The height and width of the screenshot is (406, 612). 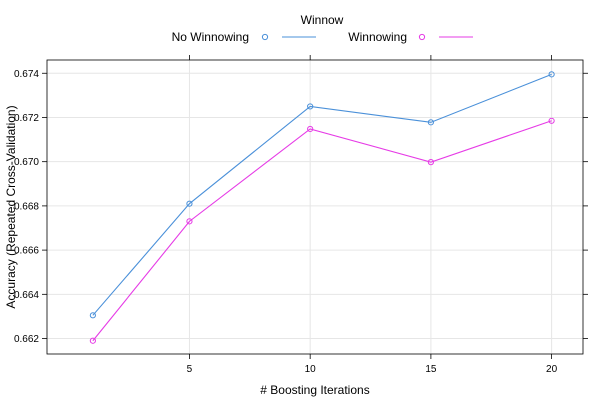 What do you see at coordinates (26, 295) in the screenshot?
I see `y-tick-label: 0.664` at bounding box center [26, 295].